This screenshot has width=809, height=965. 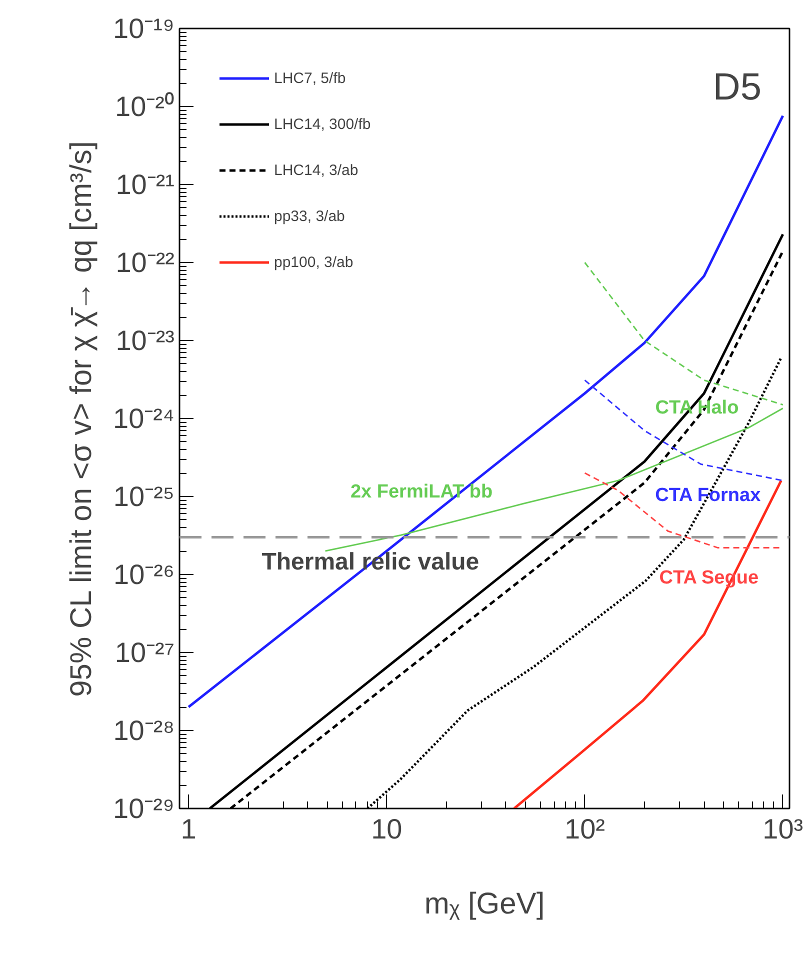 I want to click on annotation: CTA Fornax, so click(x=708, y=495).